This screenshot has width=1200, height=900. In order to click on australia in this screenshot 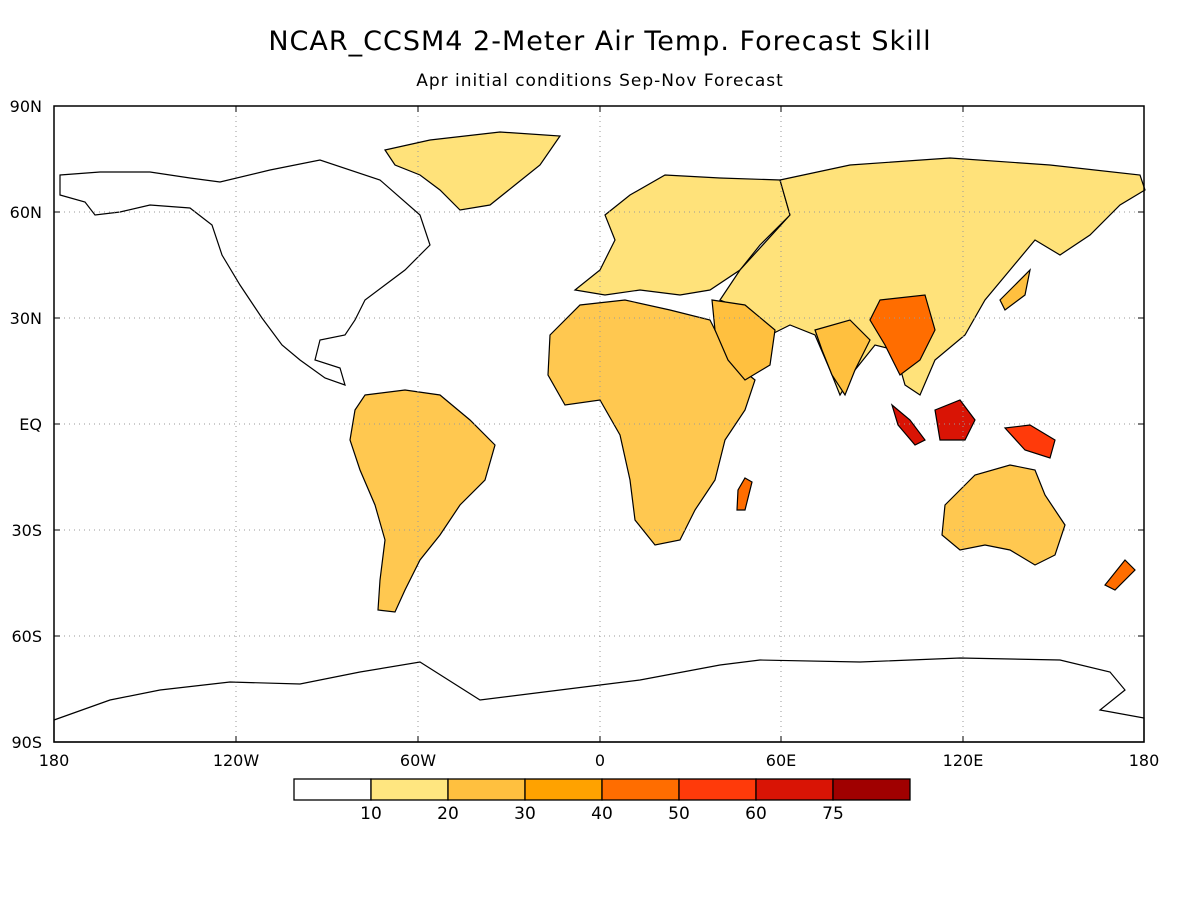, I will do `click(1003, 515)`.